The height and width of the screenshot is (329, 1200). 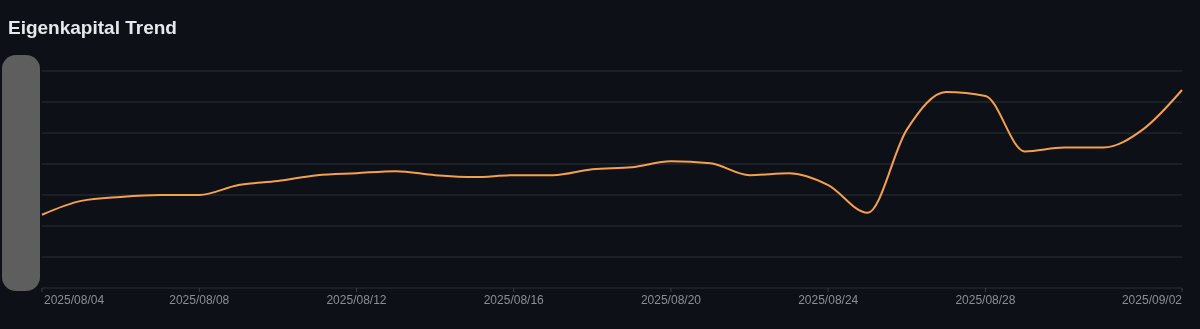 What do you see at coordinates (671, 300) in the screenshot?
I see `x-tick-label: 2025/08/20` at bounding box center [671, 300].